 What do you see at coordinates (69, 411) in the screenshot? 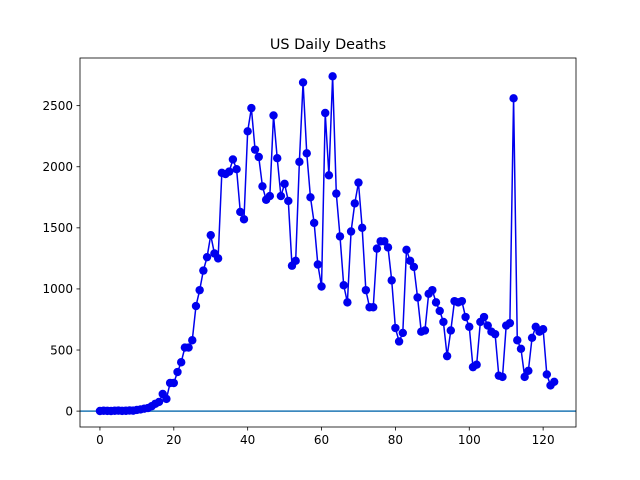
I see `y-tick-label: 0` at bounding box center [69, 411].